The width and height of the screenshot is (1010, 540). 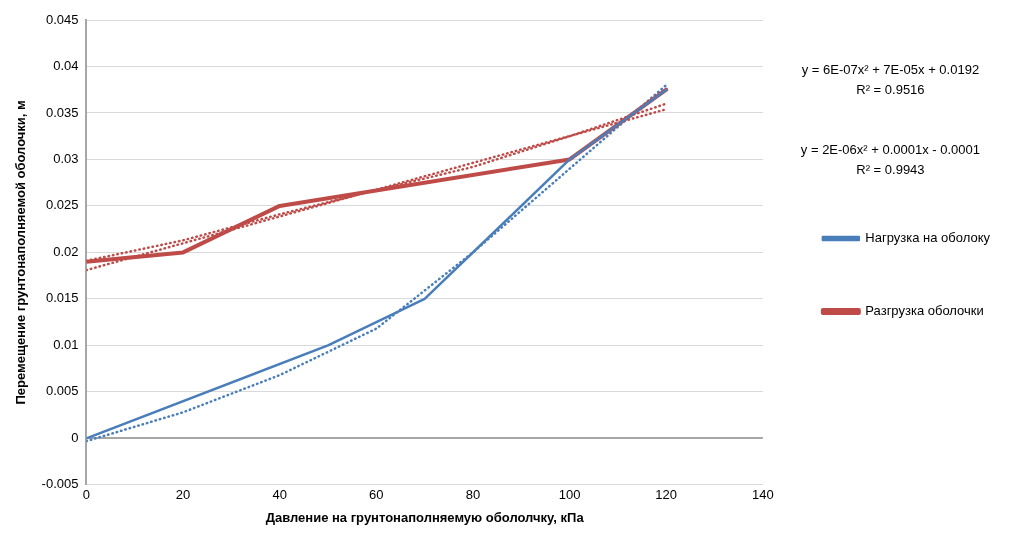 I want to click on y-tick-label: 0.01, so click(x=66, y=344).